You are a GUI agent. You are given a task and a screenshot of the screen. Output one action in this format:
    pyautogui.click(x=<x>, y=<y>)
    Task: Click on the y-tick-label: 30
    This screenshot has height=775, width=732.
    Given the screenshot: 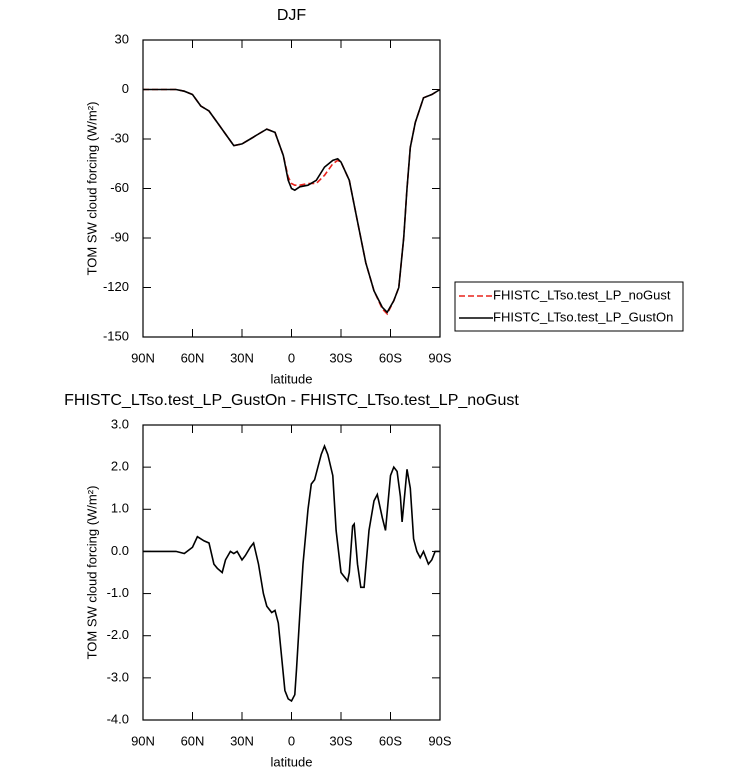 What is the action you would take?
    pyautogui.click(x=122, y=38)
    